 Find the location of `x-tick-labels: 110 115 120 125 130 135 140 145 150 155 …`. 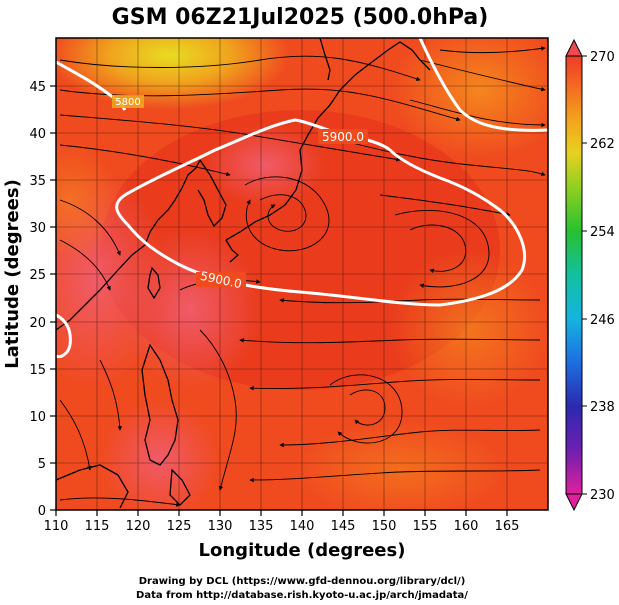

x-tick-labels: 110 115 120 125 130 135 140 145 150 155 … is located at coordinates (282, 526).